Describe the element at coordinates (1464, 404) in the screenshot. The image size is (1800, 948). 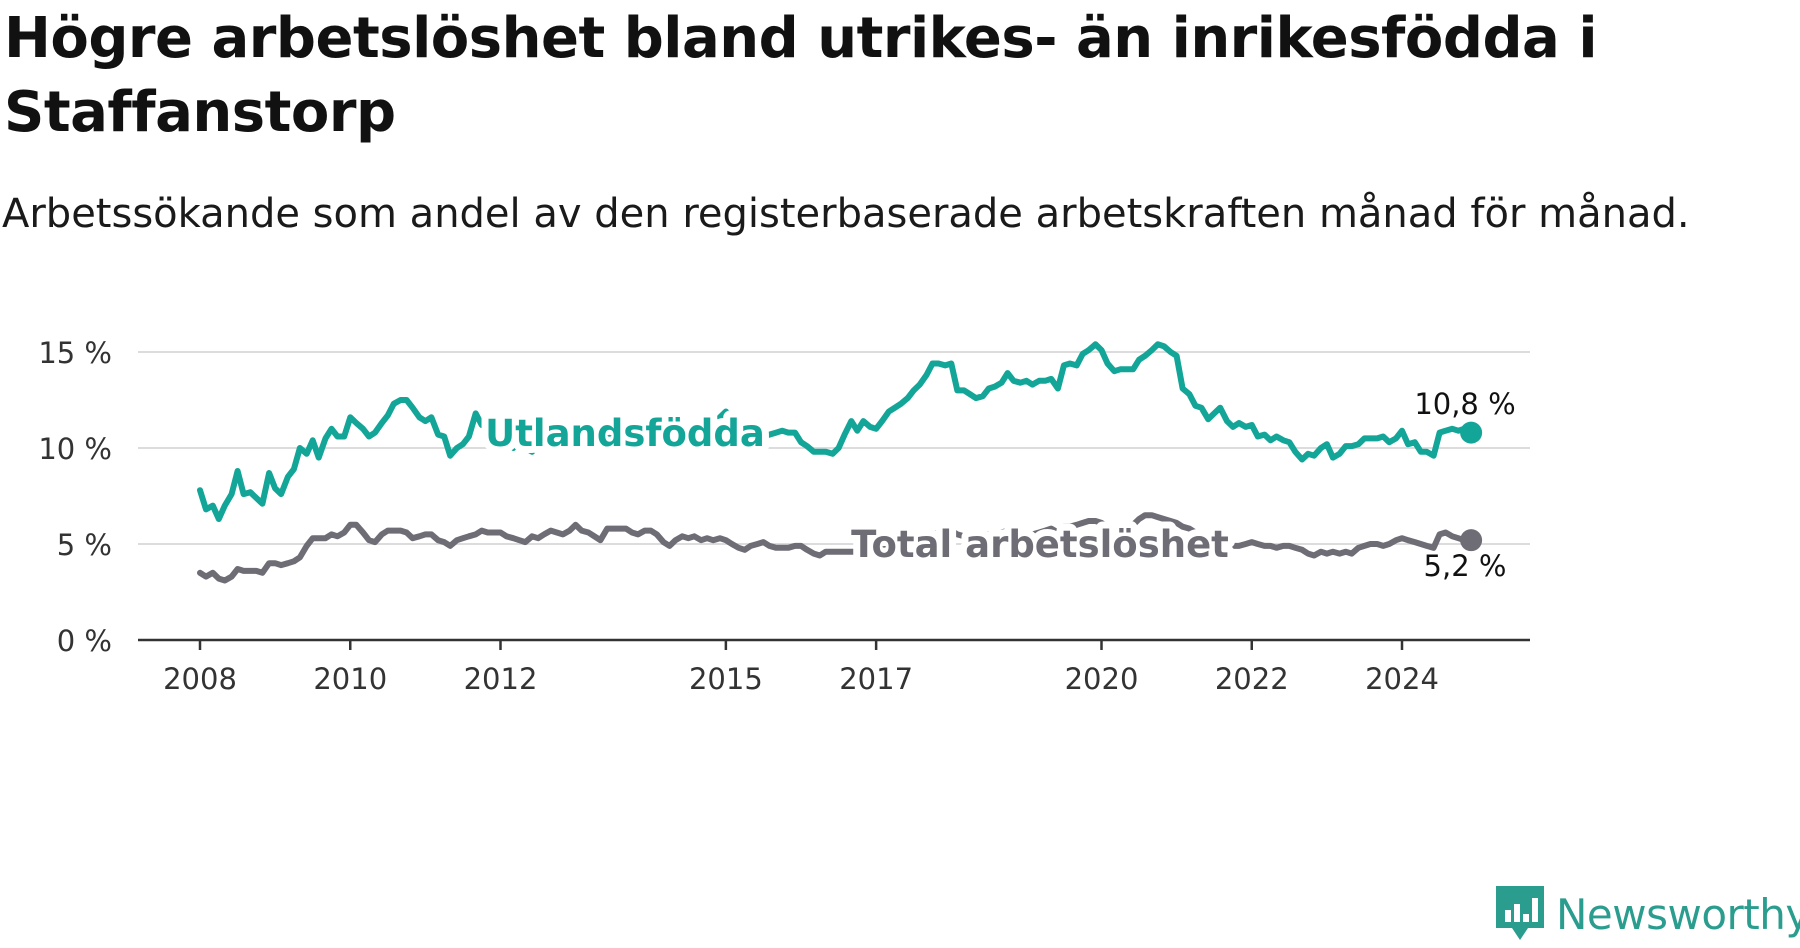
I see `end-value-label: 10,8 %` at that location.